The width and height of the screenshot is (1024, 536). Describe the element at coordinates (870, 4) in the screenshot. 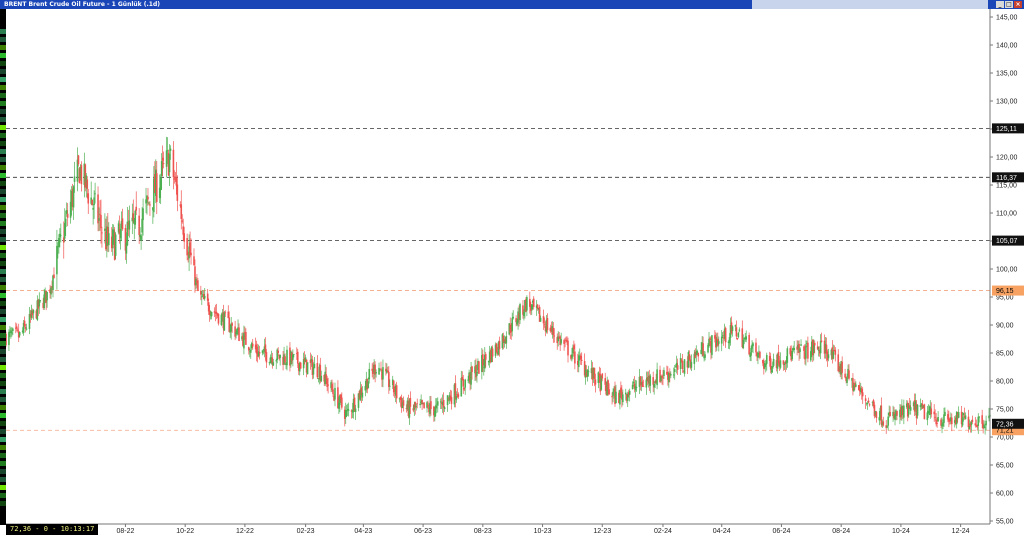

I see `toolbar-strip` at that location.